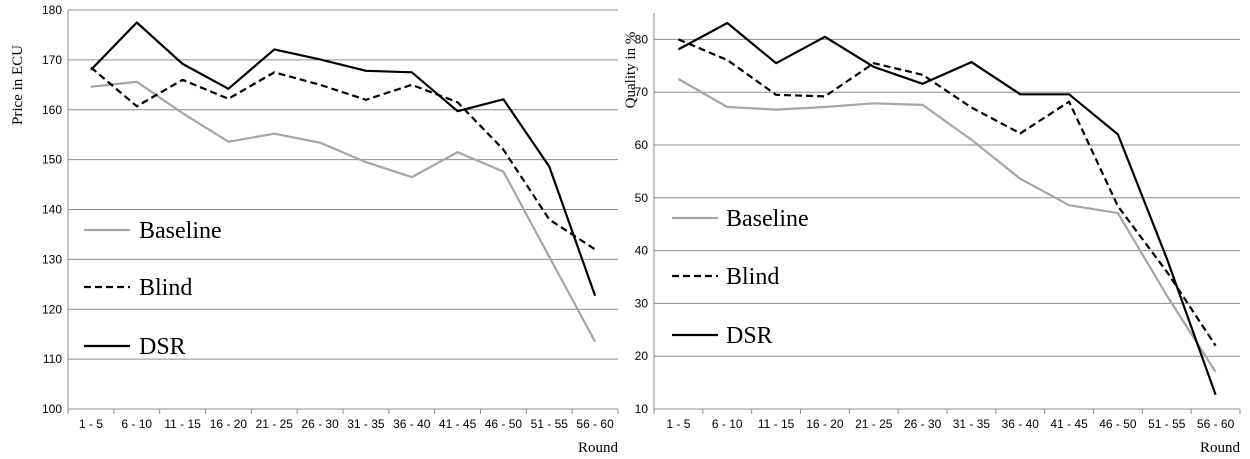  What do you see at coordinates (642, 356) in the screenshot?
I see `y-tick-label: 20` at bounding box center [642, 356].